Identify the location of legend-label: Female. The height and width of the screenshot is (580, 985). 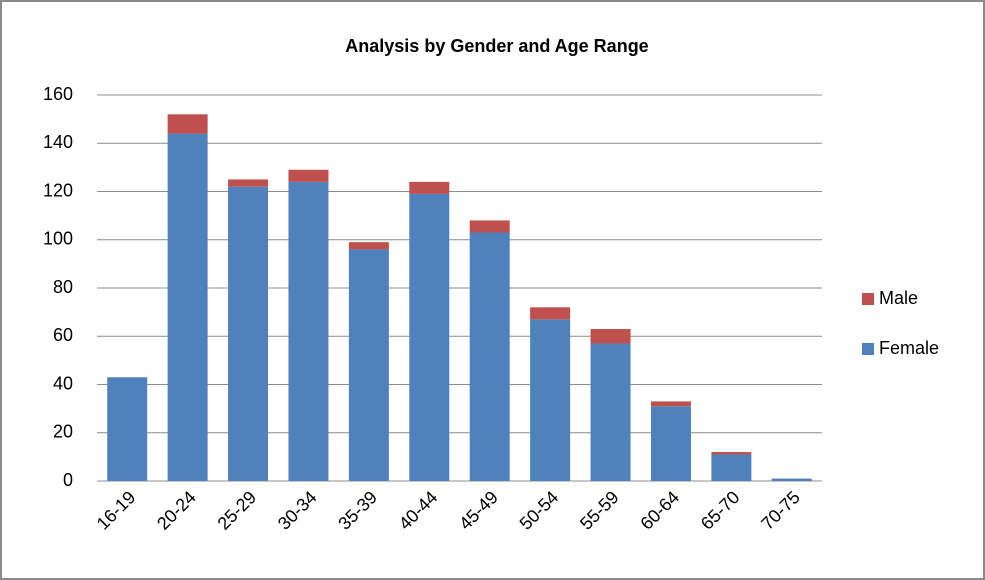
(909, 348).